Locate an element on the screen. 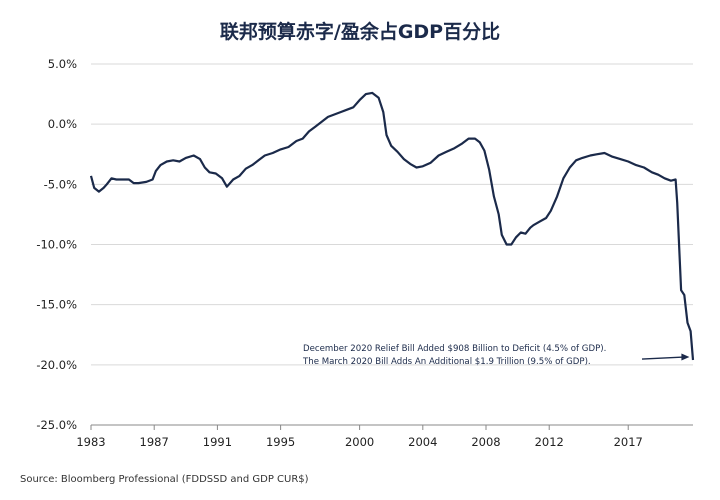 The height and width of the screenshot is (500, 720). x-tick-label: 2008 is located at coordinates (485, 442).